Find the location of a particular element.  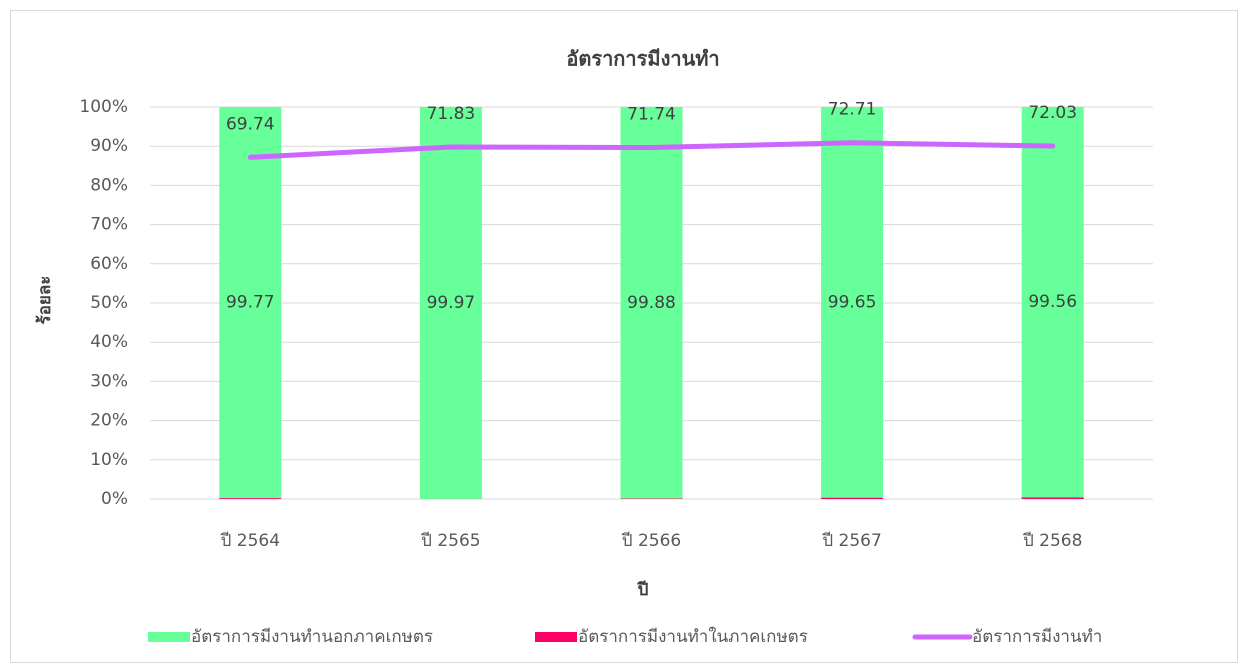

data-label: 99.77 is located at coordinates (250, 303).